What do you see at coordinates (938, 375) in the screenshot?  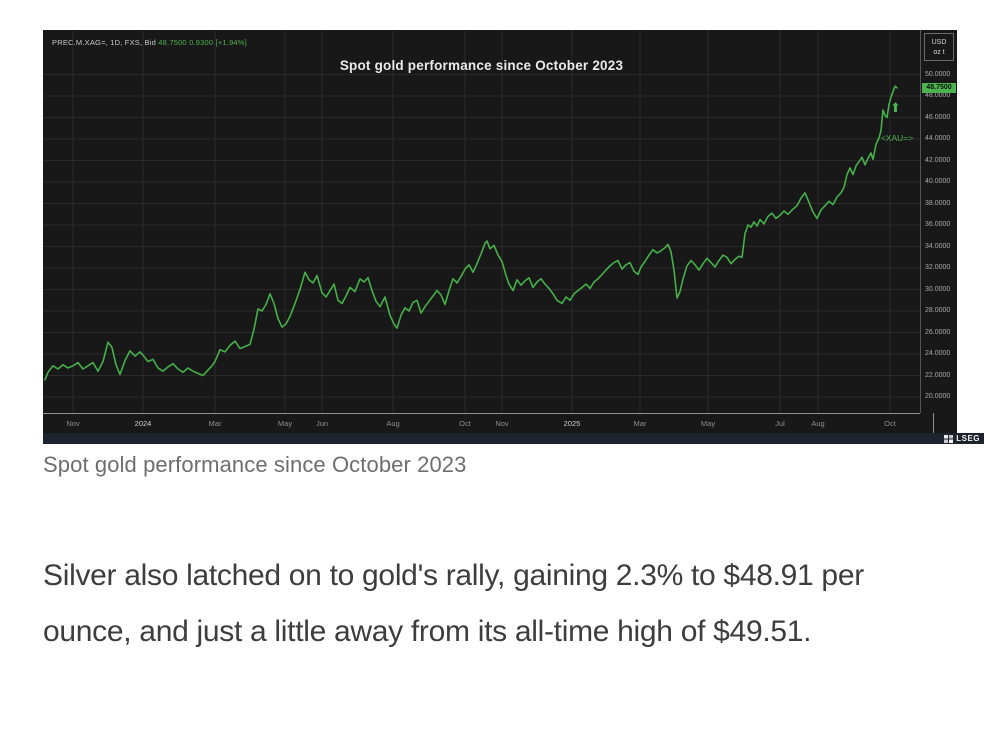 I see `price-axis-label: 22.0000` at bounding box center [938, 375].